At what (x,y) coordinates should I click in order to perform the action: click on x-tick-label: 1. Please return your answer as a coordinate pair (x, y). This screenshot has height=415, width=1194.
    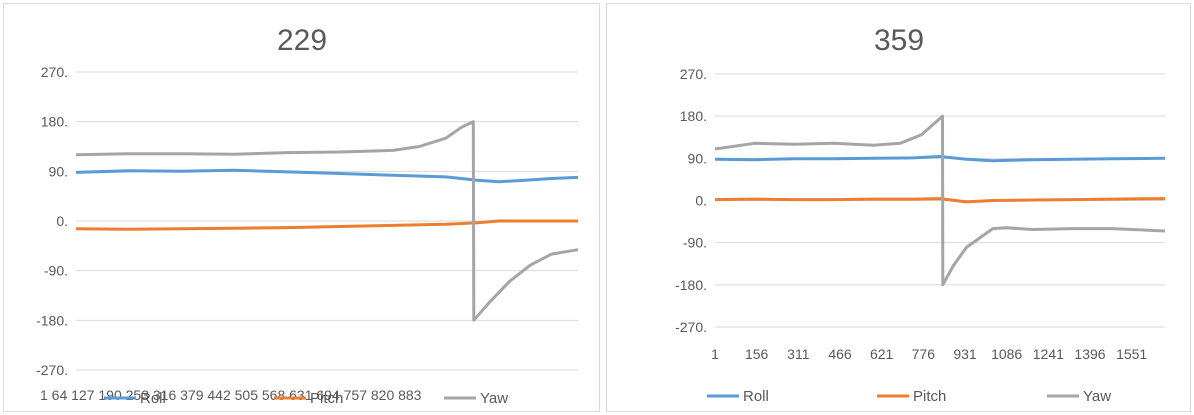
    Looking at the image, I should click on (715, 354).